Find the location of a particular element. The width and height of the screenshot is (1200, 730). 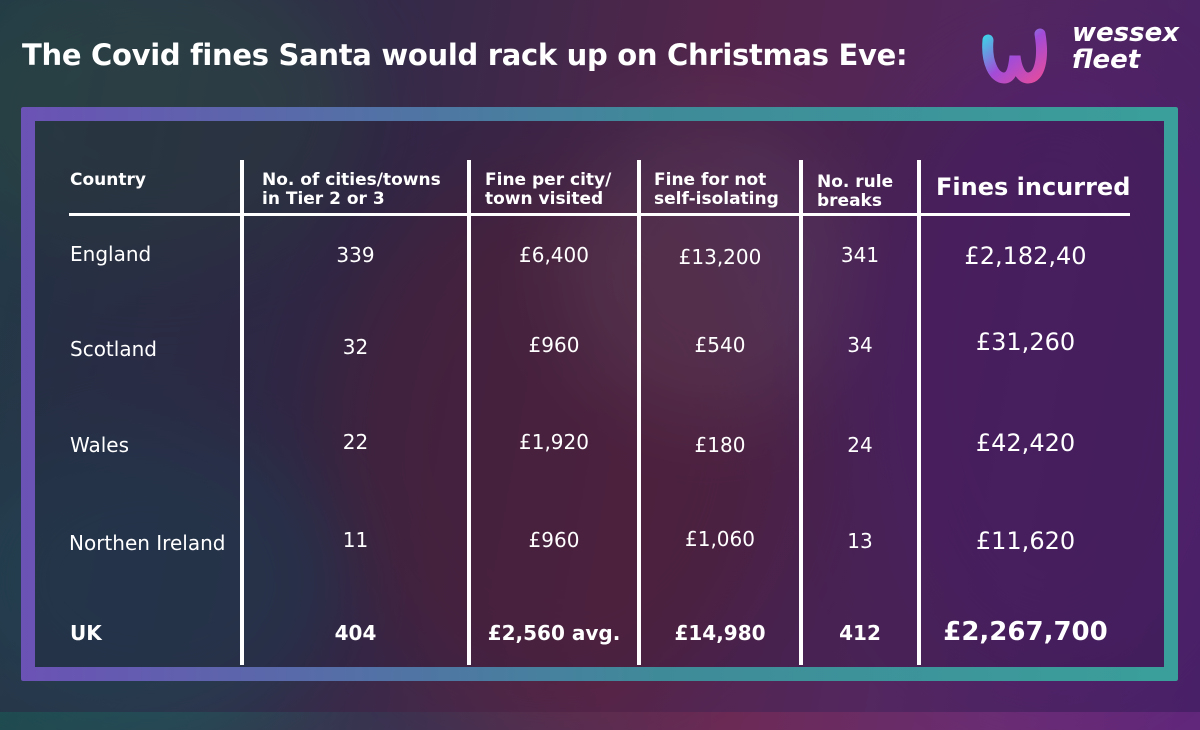

header-cities: No. of cities/towns in Tier 2 or 3 is located at coordinates (351, 190).